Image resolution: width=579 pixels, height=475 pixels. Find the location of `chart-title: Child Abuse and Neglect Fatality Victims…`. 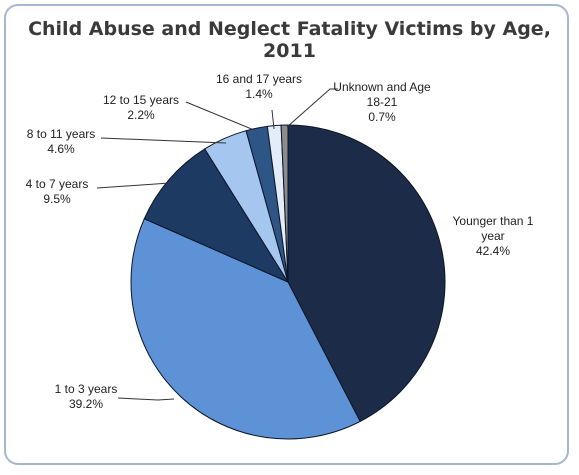

chart-title: Child Abuse and Neglect Fatality Victims… is located at coordinates (289, 40).